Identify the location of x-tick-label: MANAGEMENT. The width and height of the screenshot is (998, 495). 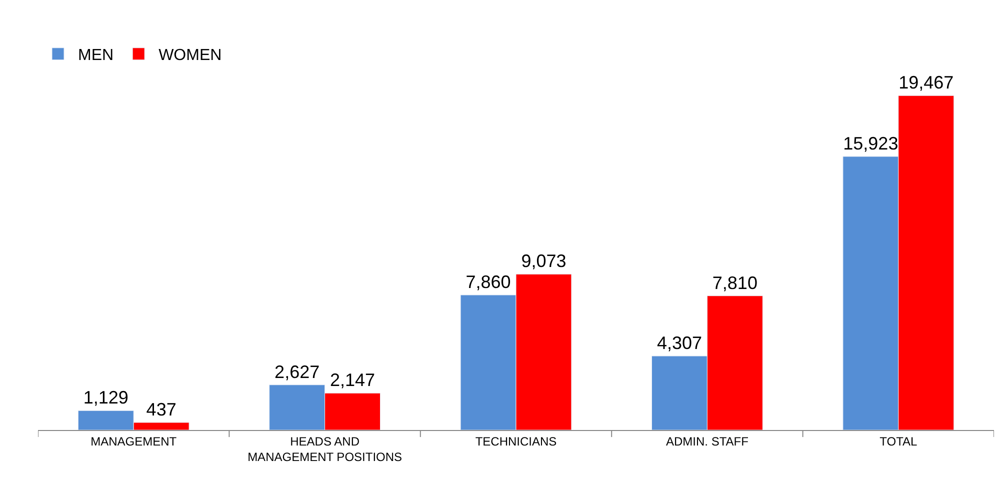
(134, 441).